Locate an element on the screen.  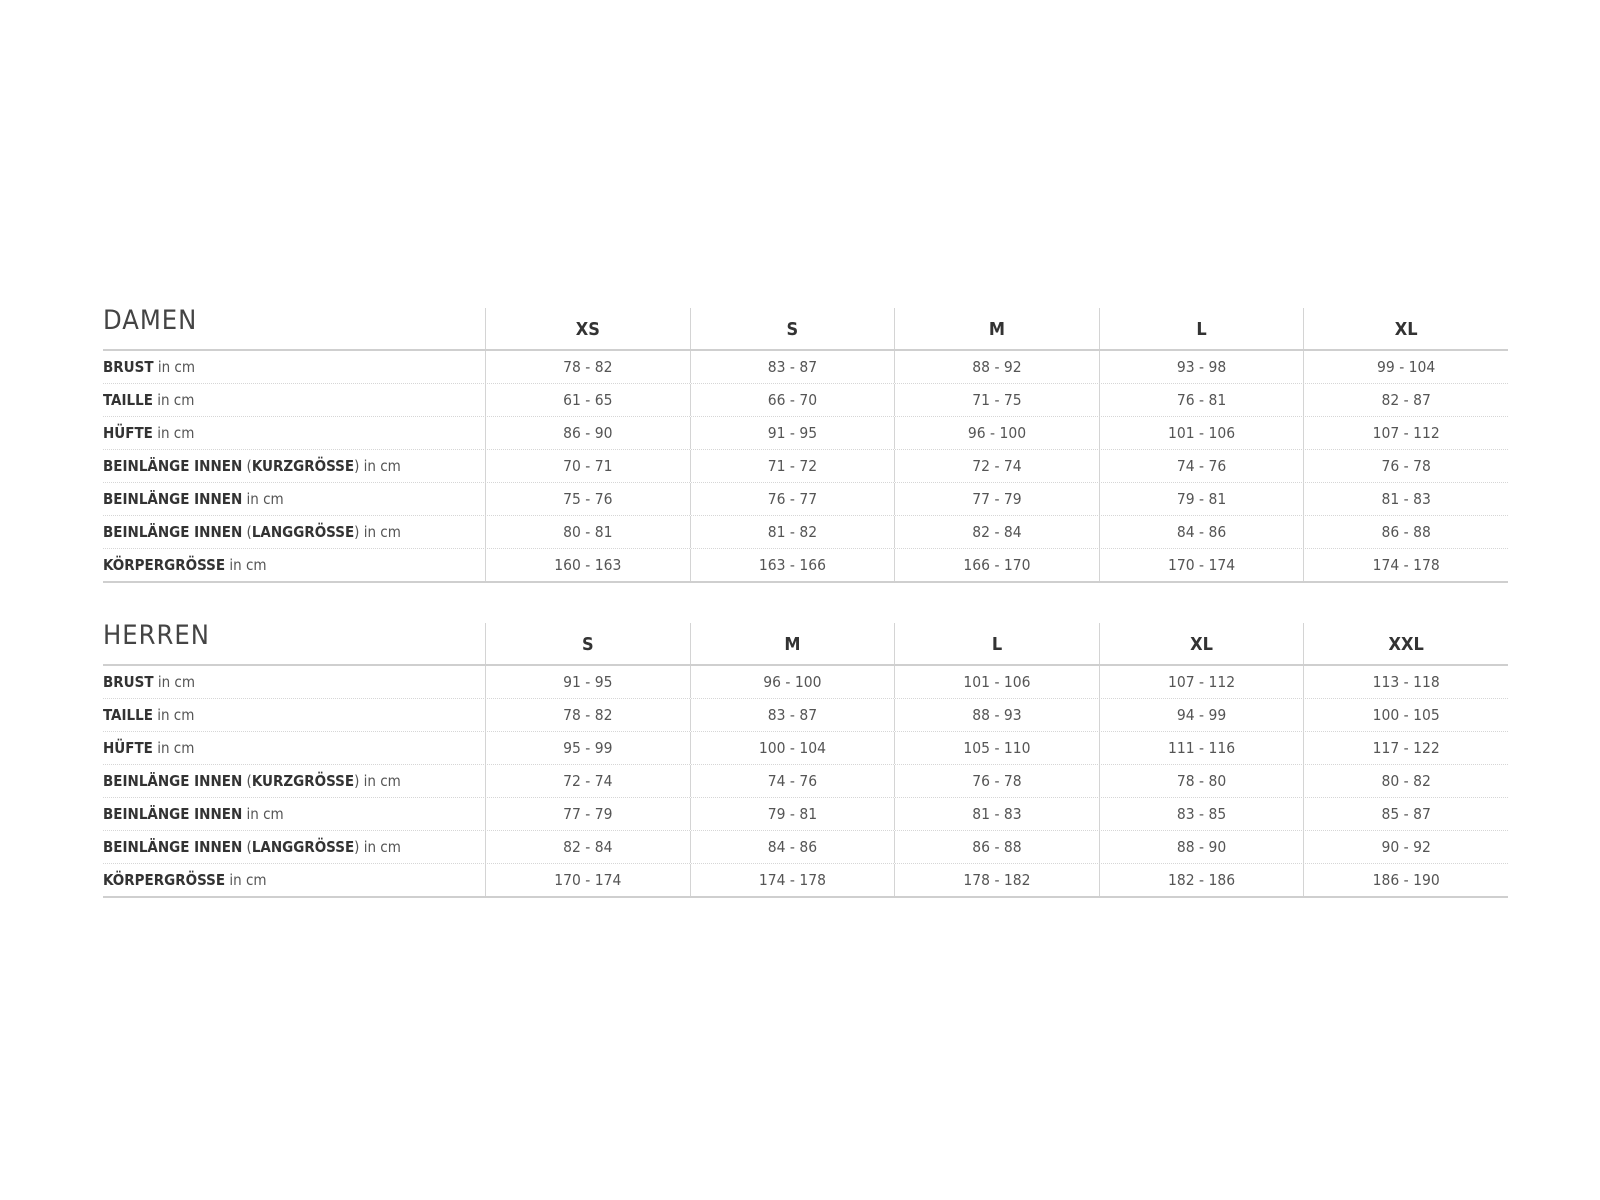
table-header: HERREN S M L XL XXL is located at coordinates (805, 643).